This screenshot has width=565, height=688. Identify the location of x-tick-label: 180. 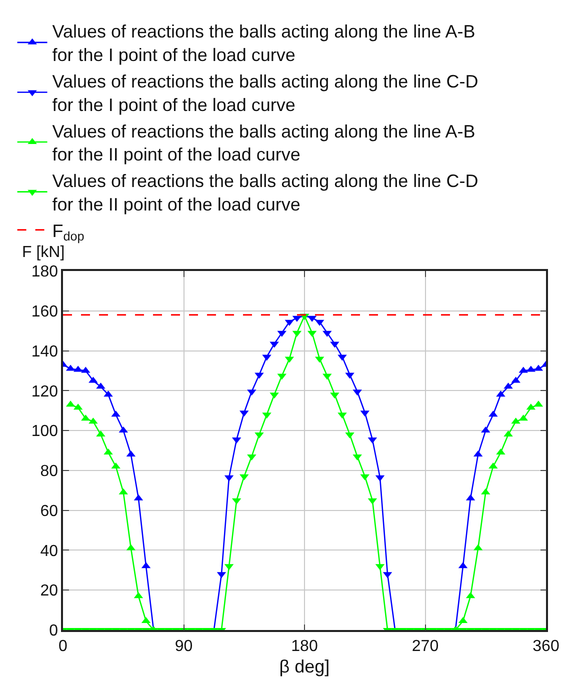
(304, 646).